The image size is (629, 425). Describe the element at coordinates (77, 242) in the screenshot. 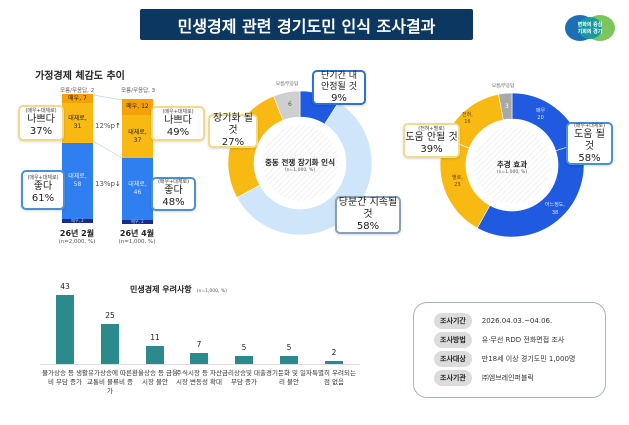

I see `bar1-n: (n=2,000, %)` at that location.